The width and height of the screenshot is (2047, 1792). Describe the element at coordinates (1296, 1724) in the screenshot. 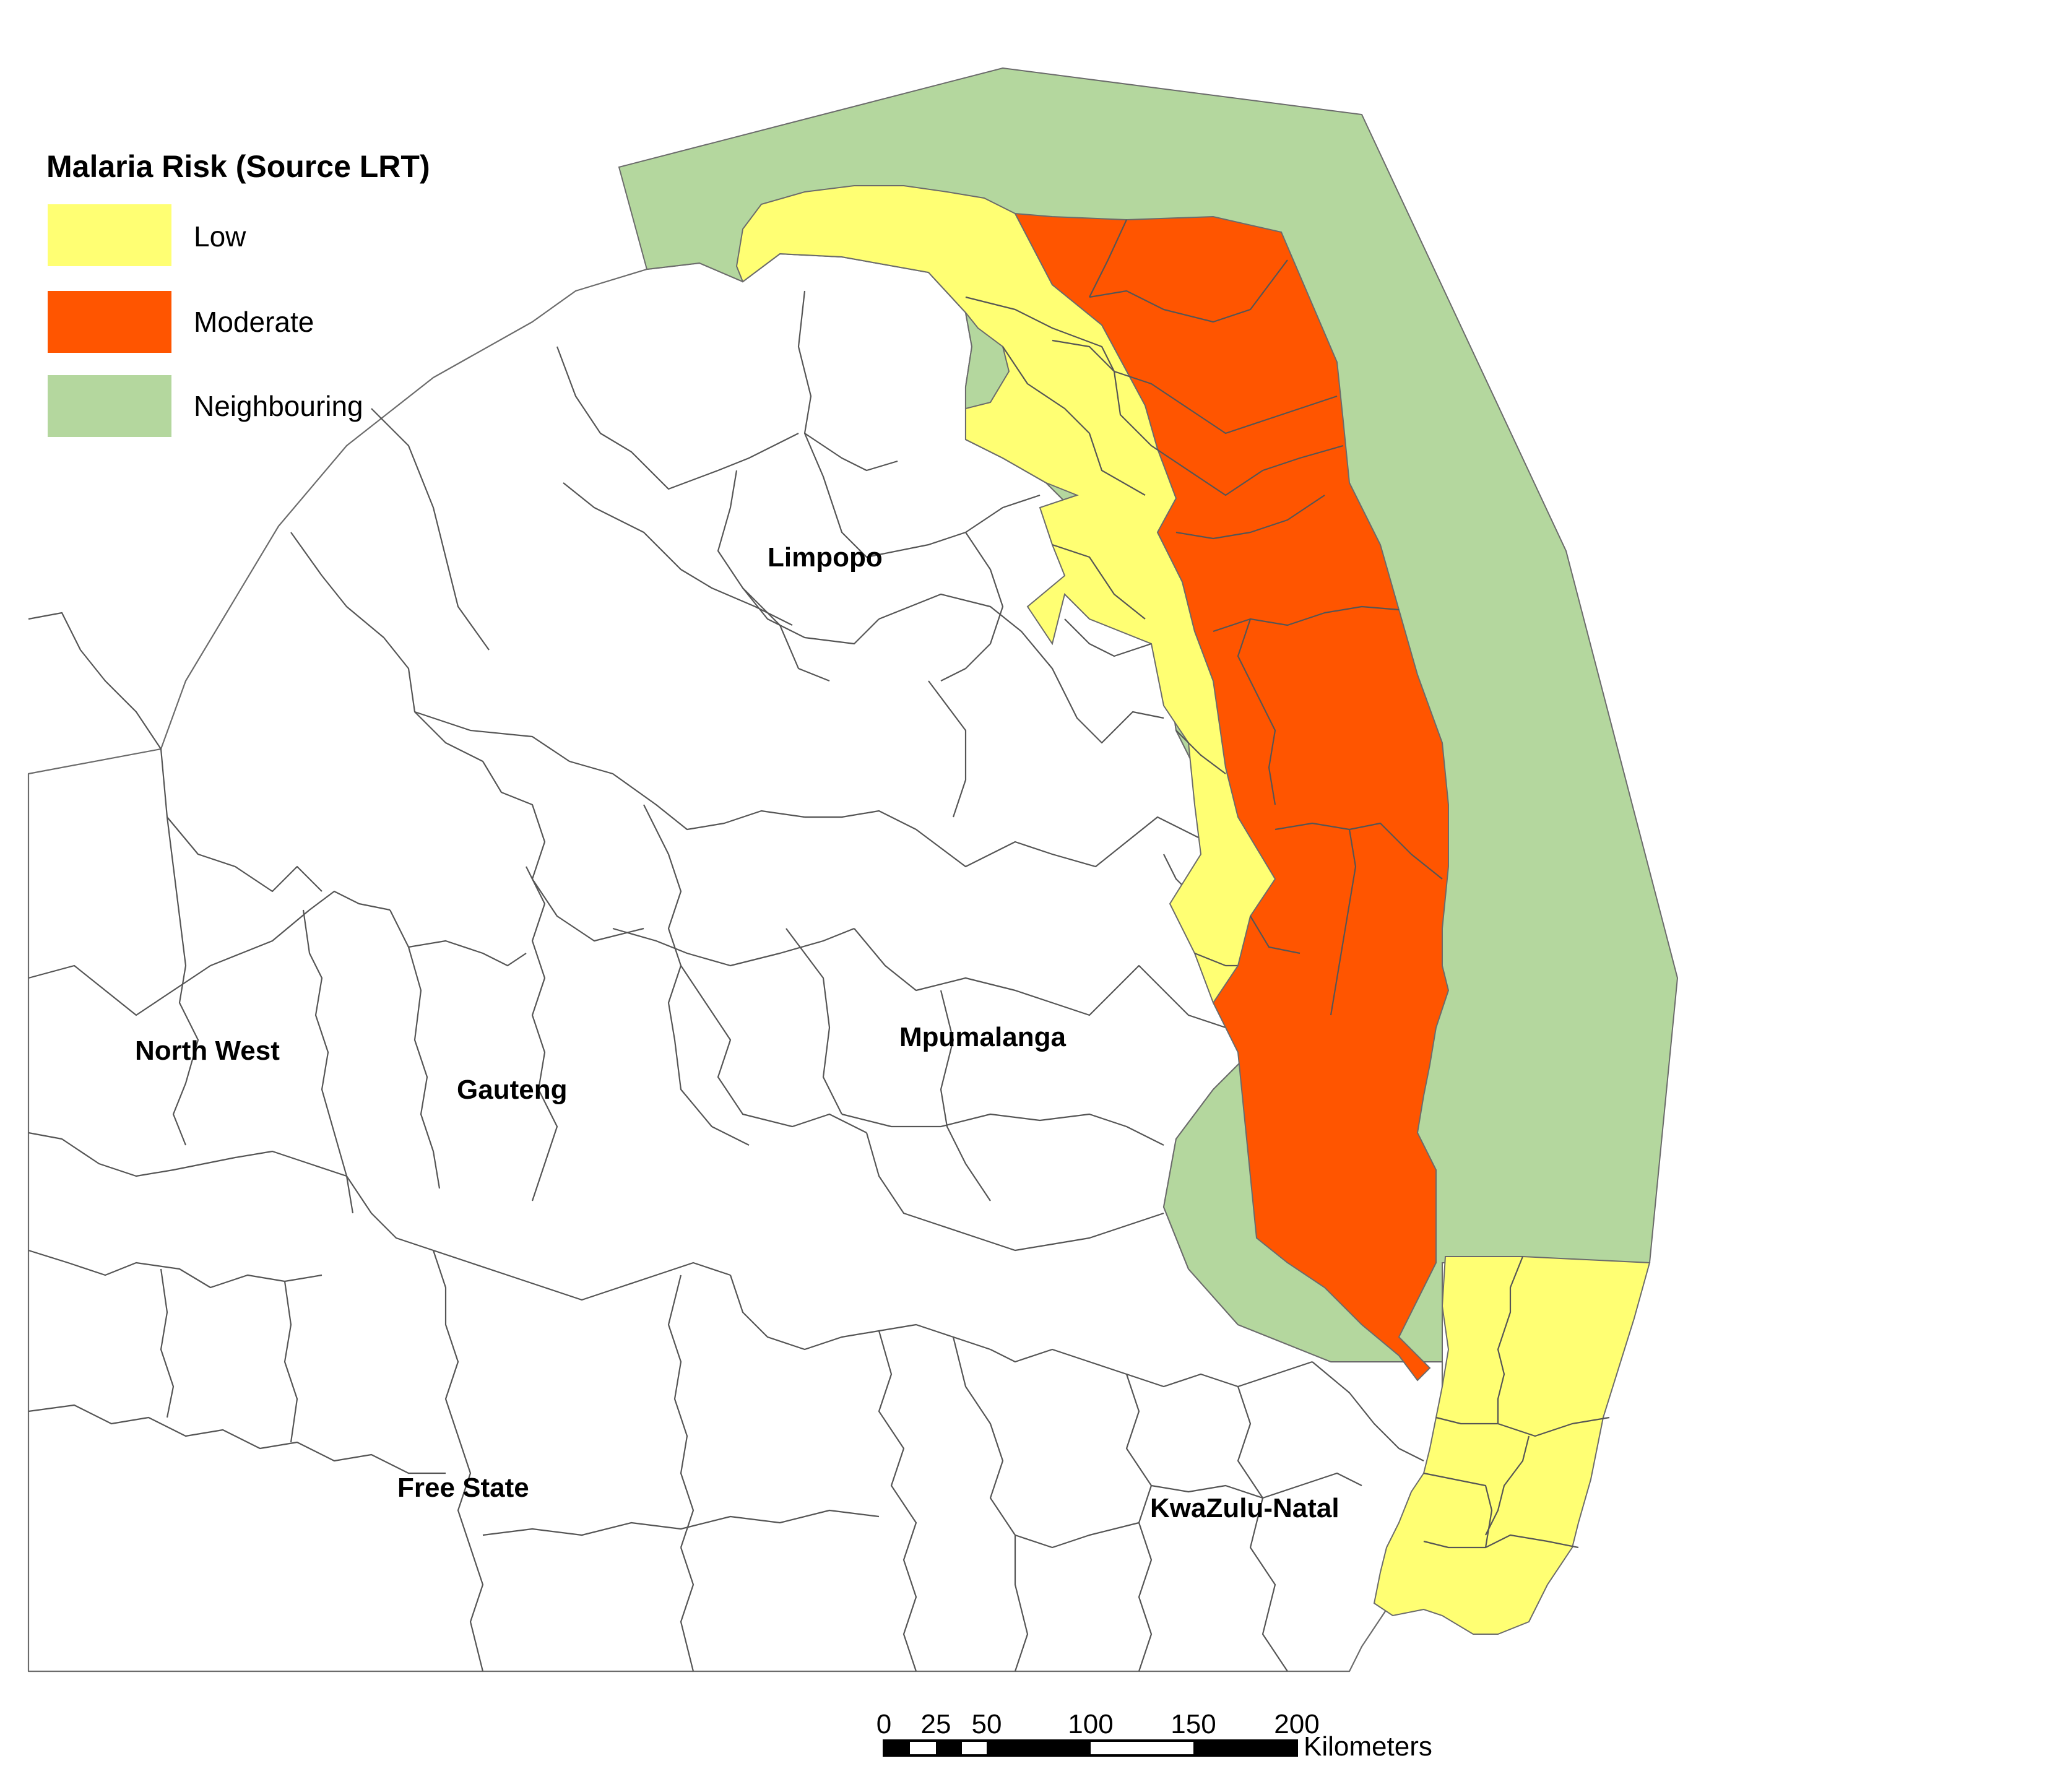

I see `scale-tick-200: 200` at that location.